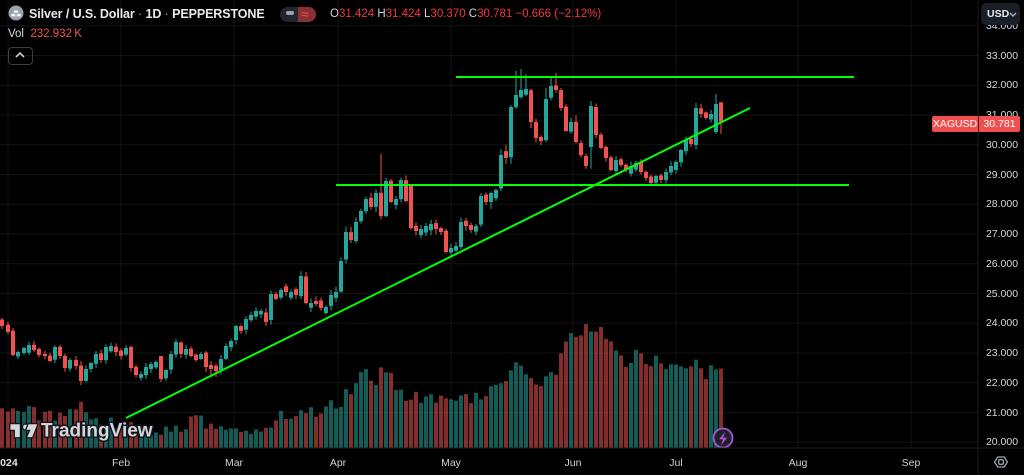  Describe the element at coordinates (97, 431) in the screenshot. I see `svg-text: TradingView` at that location.